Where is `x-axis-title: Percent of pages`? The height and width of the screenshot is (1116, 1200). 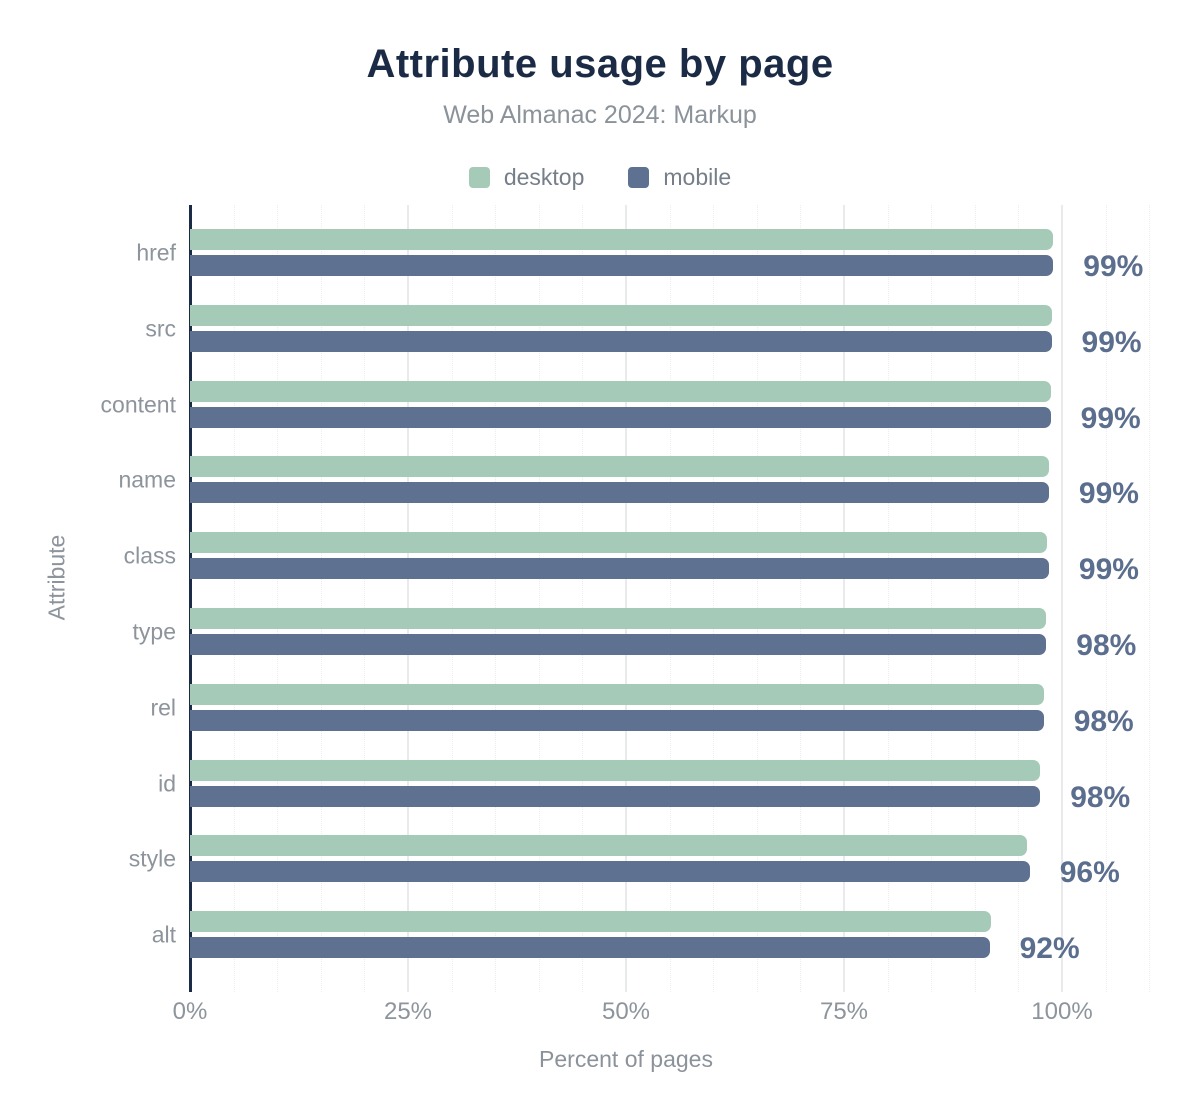
x-axis-title: Percent of pages is located at coordinates (626, 1059).